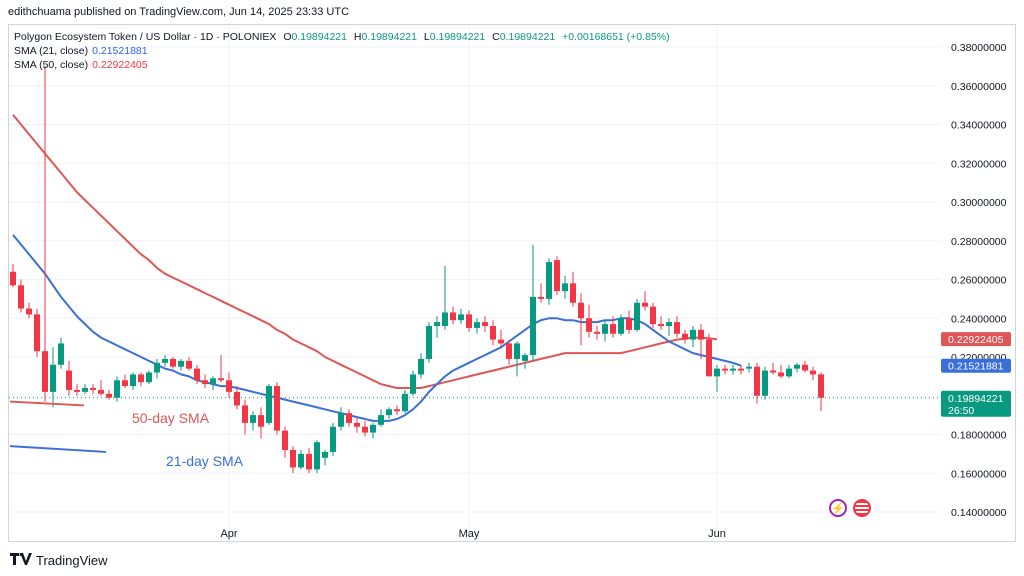 This screenshot has width=1024, height=576. Describe the element at coordinates (389, 37) in the screenshot. I see `high-value: 0.19894221` at that location.